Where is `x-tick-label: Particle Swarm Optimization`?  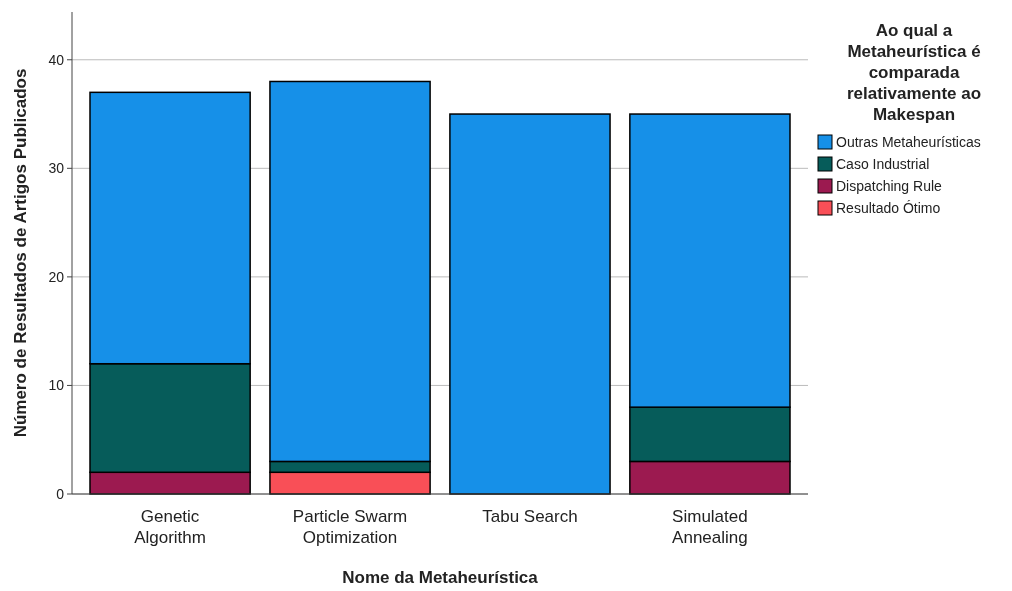
x-tick-label: Particle Swarm Optimization is located at coordinates (350, 527).